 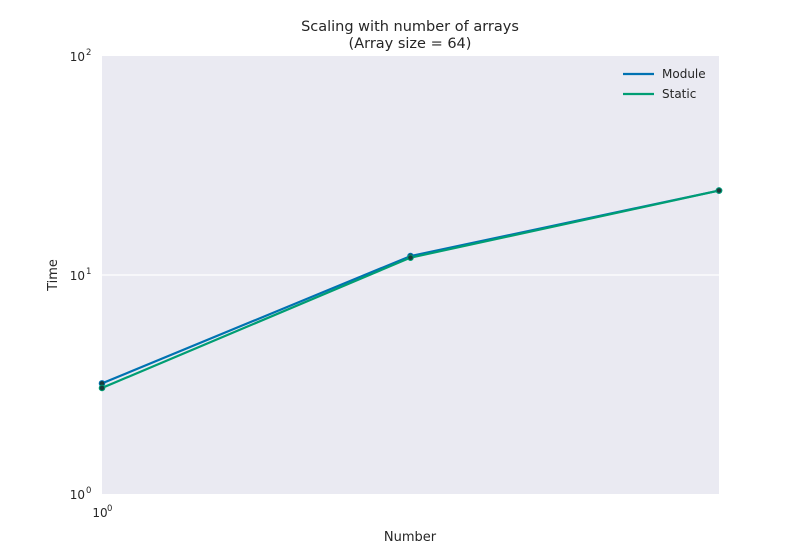 What do you see at coordinates (88, 53) in the screenshot?
I see `y-tick-exponent: 2` at bounding box center [88, 53].